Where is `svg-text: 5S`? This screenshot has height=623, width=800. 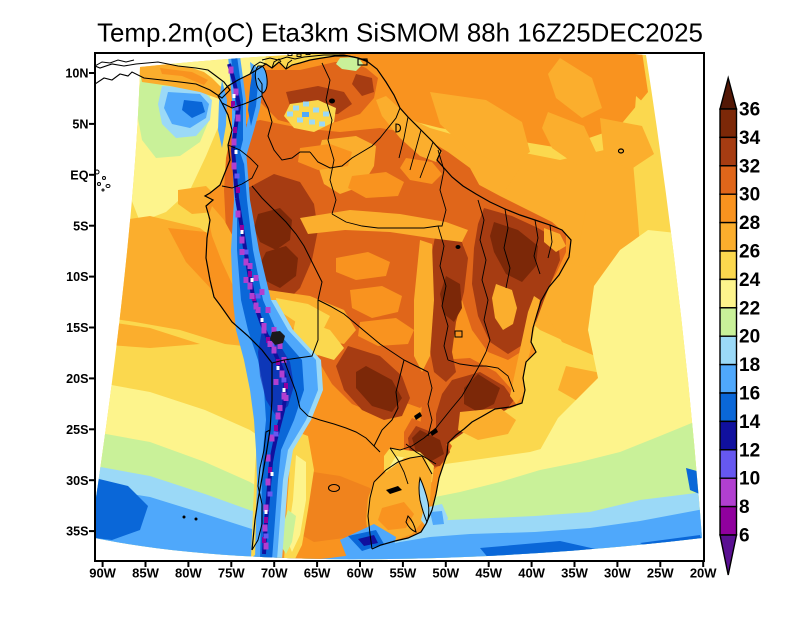
svg-text: 5S is located at coordinates (80, 226).